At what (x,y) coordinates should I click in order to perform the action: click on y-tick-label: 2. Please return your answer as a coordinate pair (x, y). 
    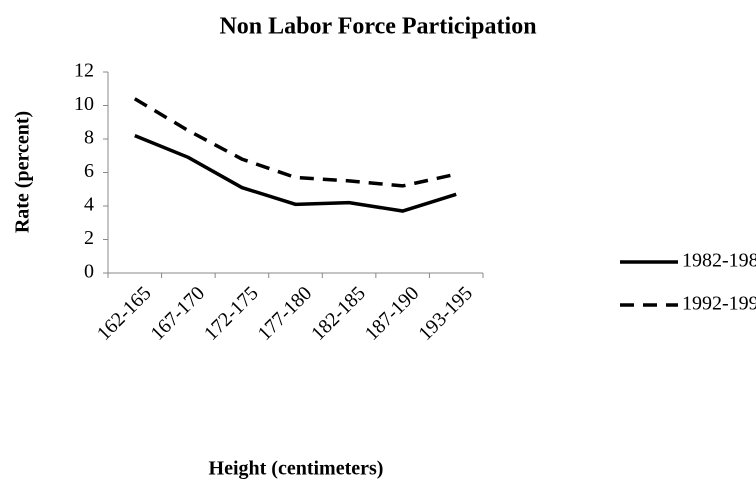
    Looking at the image, I should click on (89, 238).